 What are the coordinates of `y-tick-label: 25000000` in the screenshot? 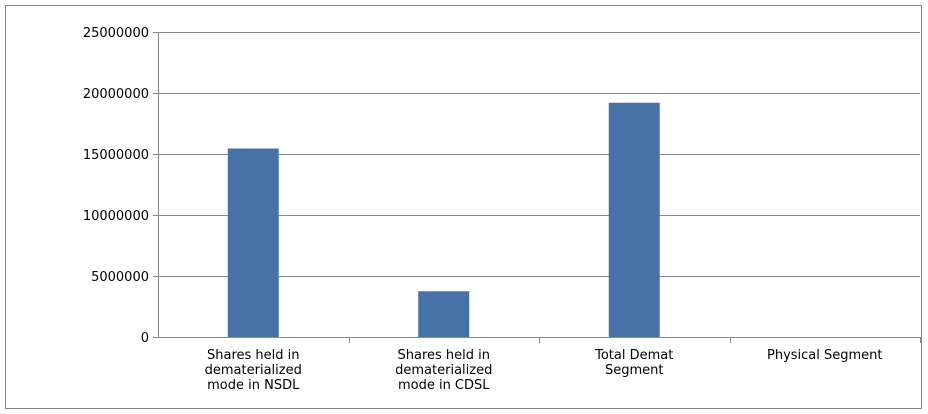 It's located at (116, 33).